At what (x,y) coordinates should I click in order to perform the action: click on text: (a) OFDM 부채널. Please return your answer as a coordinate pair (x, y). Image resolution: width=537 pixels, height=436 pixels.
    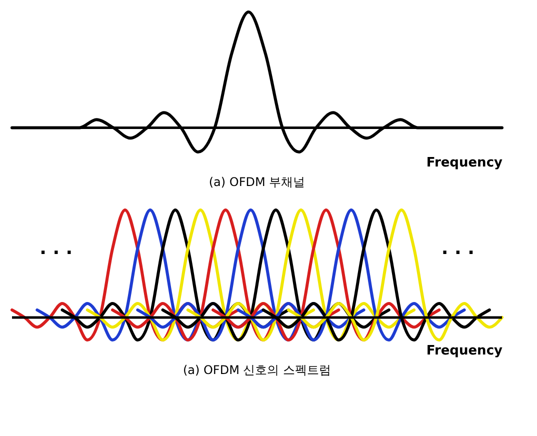
    Looking at the image, I should click on (257, 182).